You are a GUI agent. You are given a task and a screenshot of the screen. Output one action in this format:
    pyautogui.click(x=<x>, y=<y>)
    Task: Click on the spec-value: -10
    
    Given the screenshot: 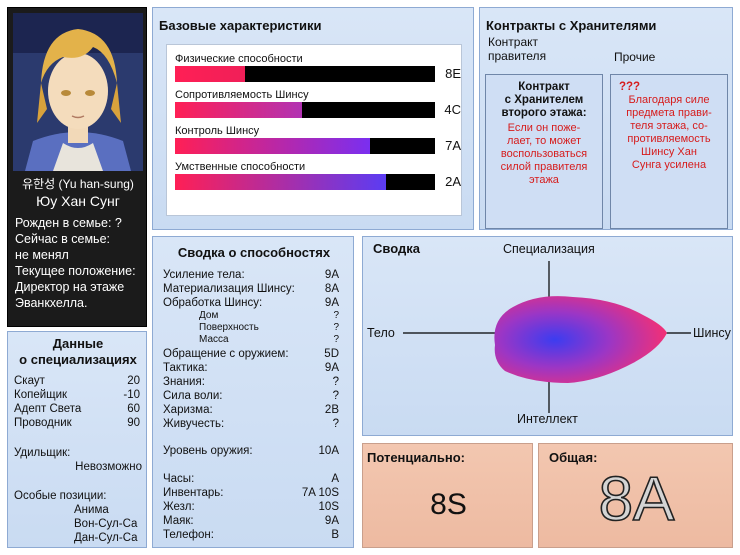 What is the action you would take?
    pyautogui.click(x=131, y=395)
    